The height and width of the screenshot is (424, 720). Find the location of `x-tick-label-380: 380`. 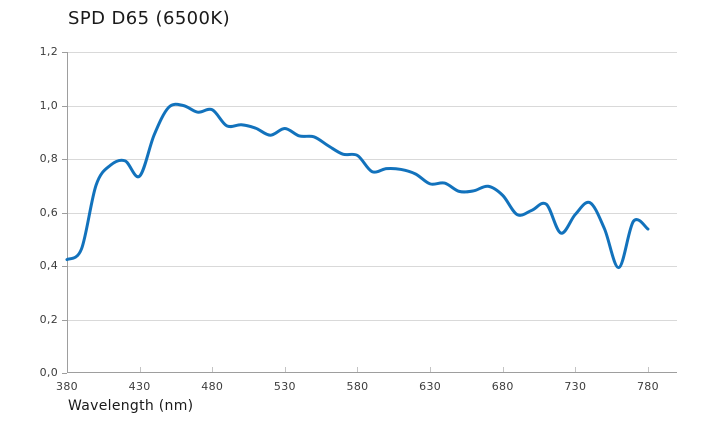

x-tick-label-380: 380 is located at coordinates (67, 386).